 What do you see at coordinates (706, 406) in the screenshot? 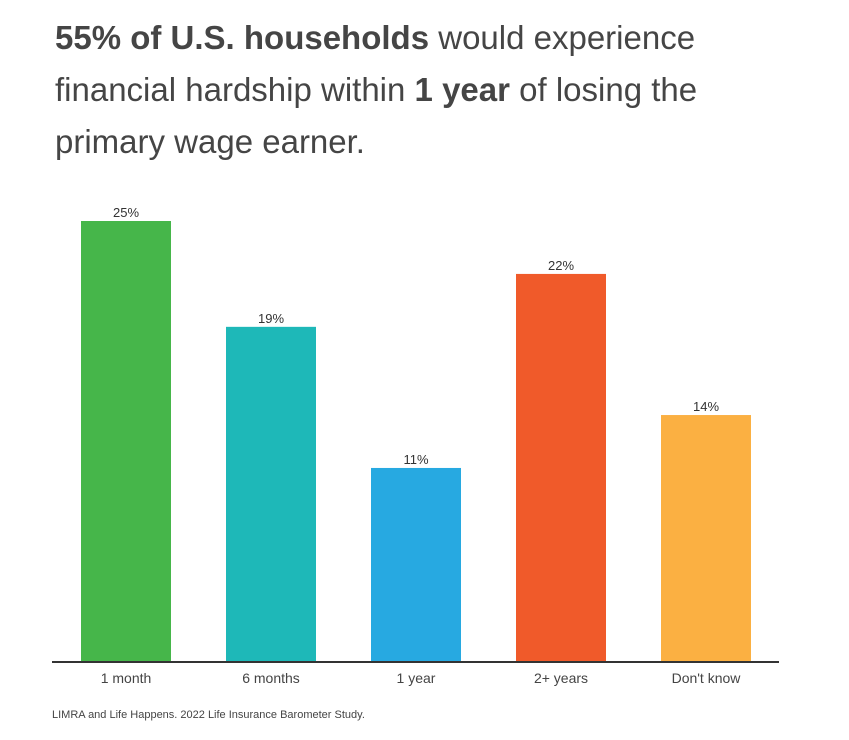
I see `data-label: 14%` at bounding box center [706, 406].